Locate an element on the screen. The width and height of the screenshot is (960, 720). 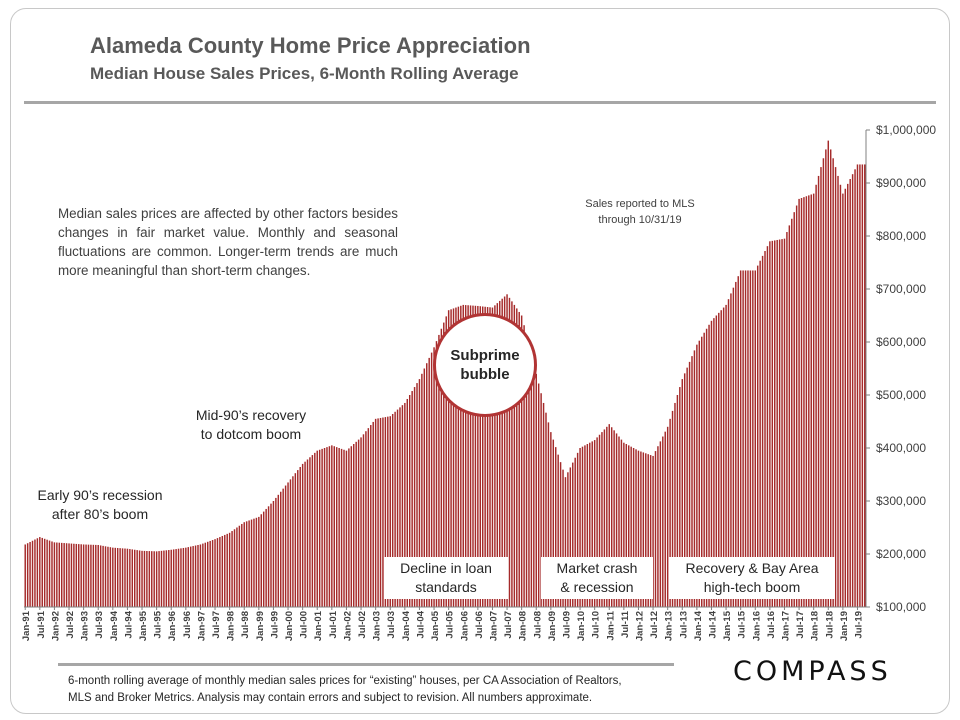
x-tick-label: Jul-97 is located at coordinates (216, 624).